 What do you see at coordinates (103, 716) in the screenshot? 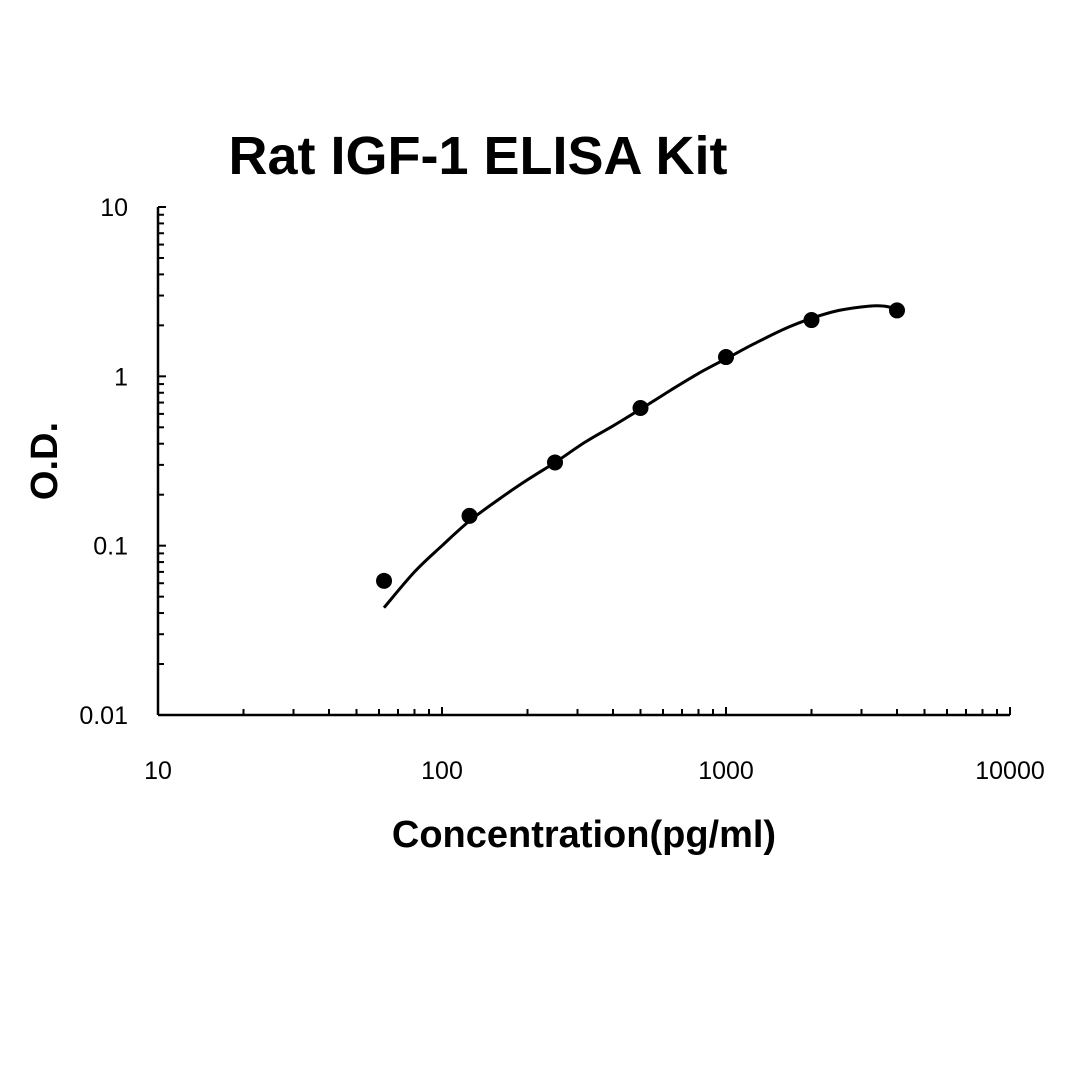
I see `y-tick-label: 0.01` at bounding box center [103, 716].